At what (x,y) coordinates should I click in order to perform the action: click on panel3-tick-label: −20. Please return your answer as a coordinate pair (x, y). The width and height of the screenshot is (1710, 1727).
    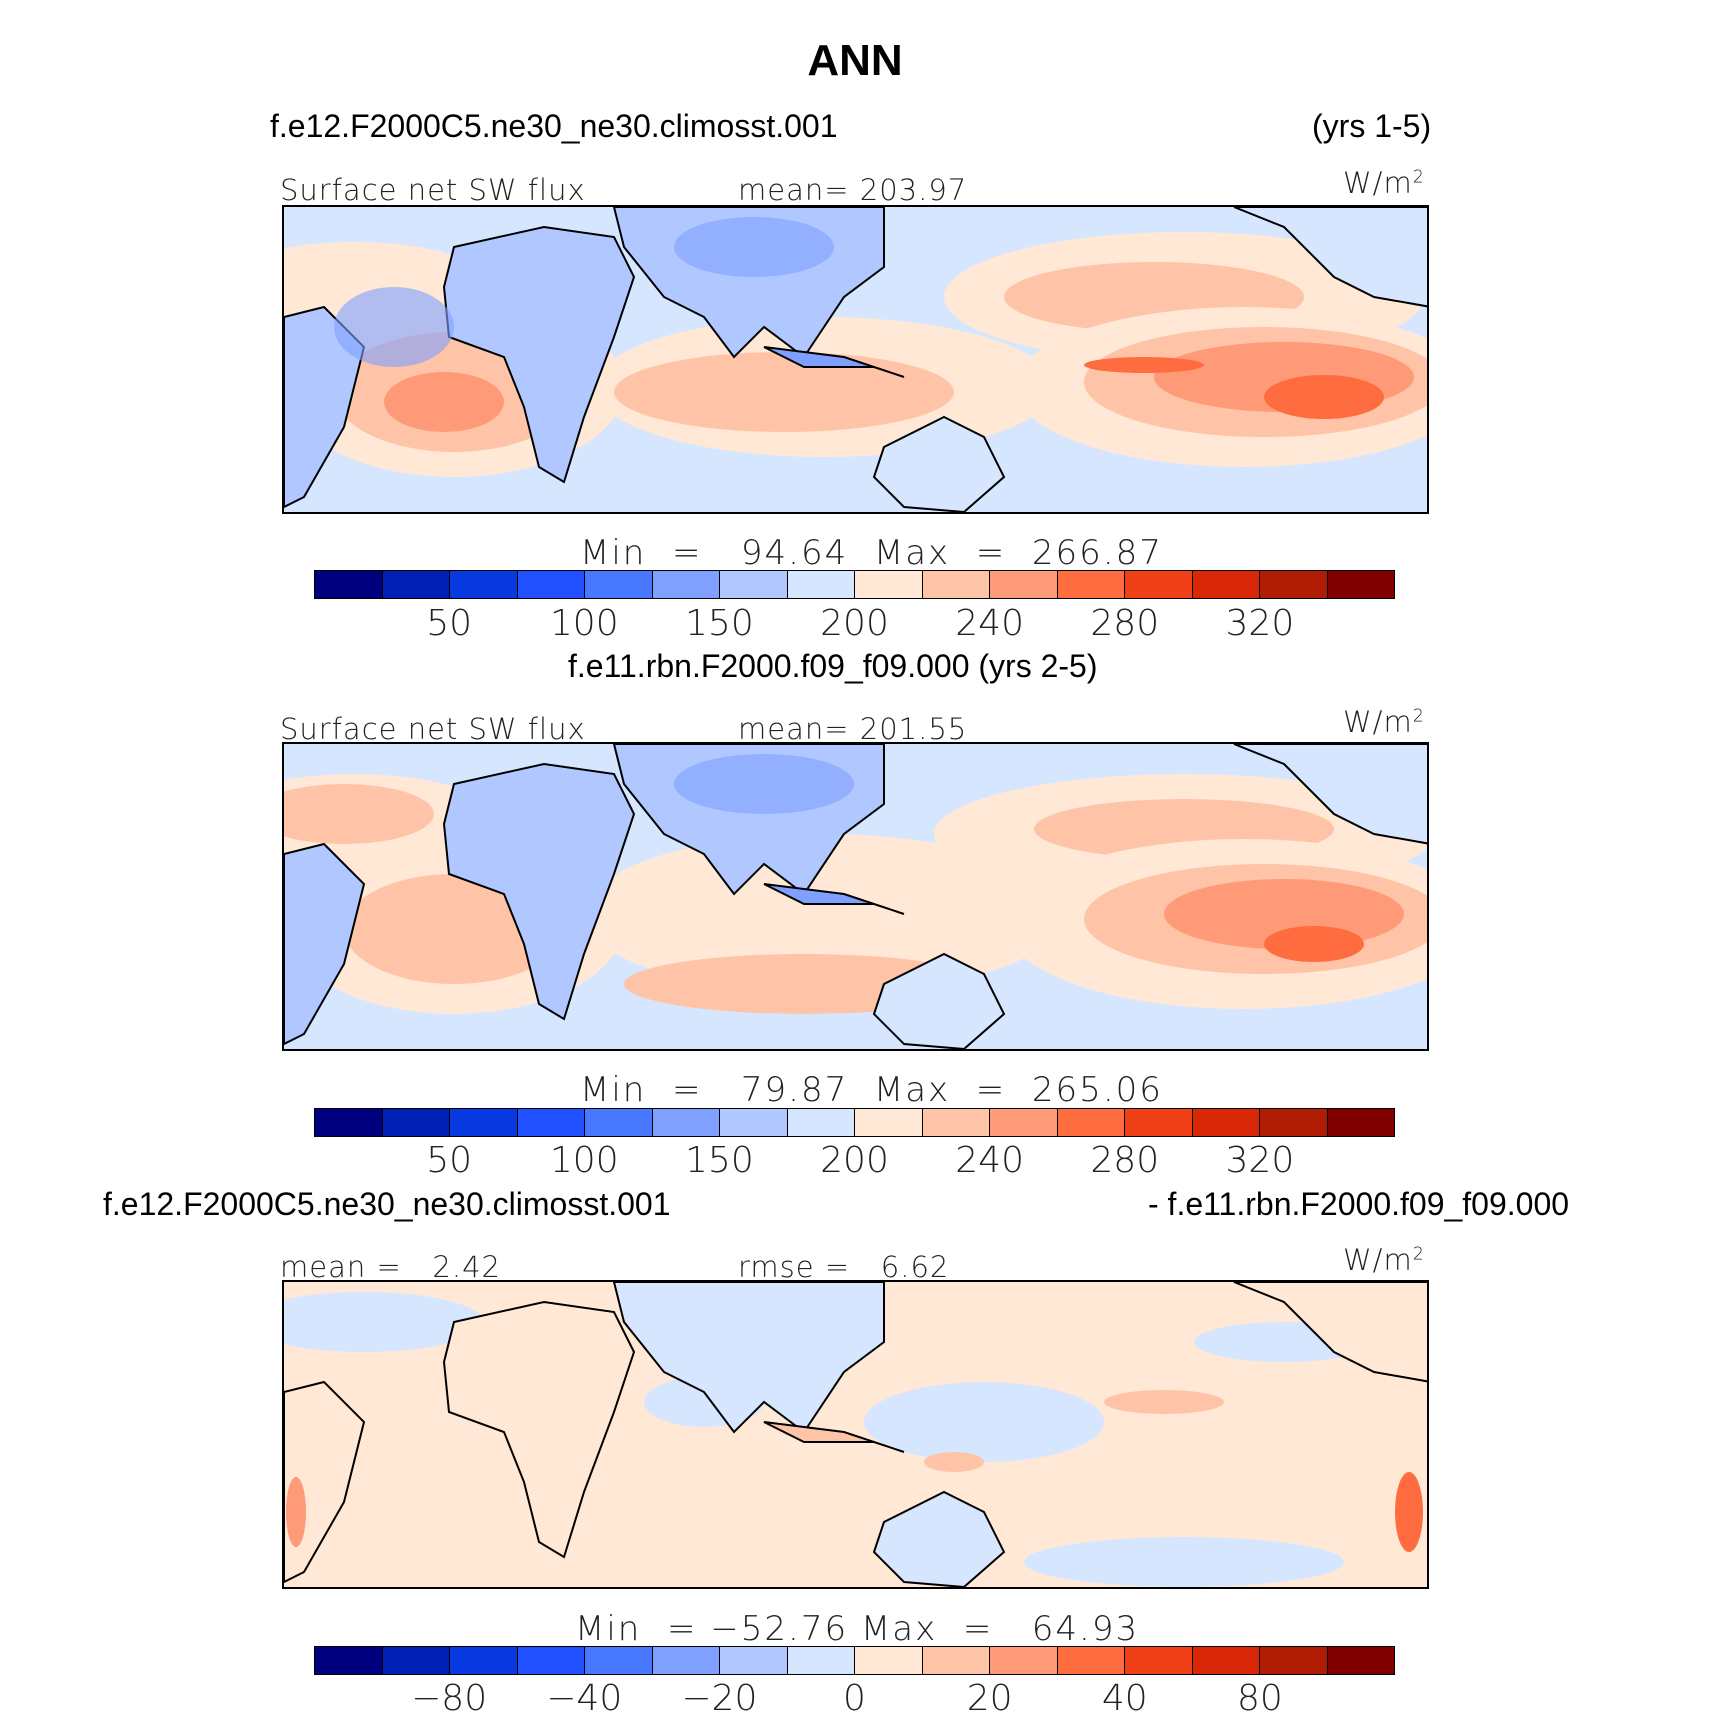
    Looking at the image, I should click on (719, 1698).